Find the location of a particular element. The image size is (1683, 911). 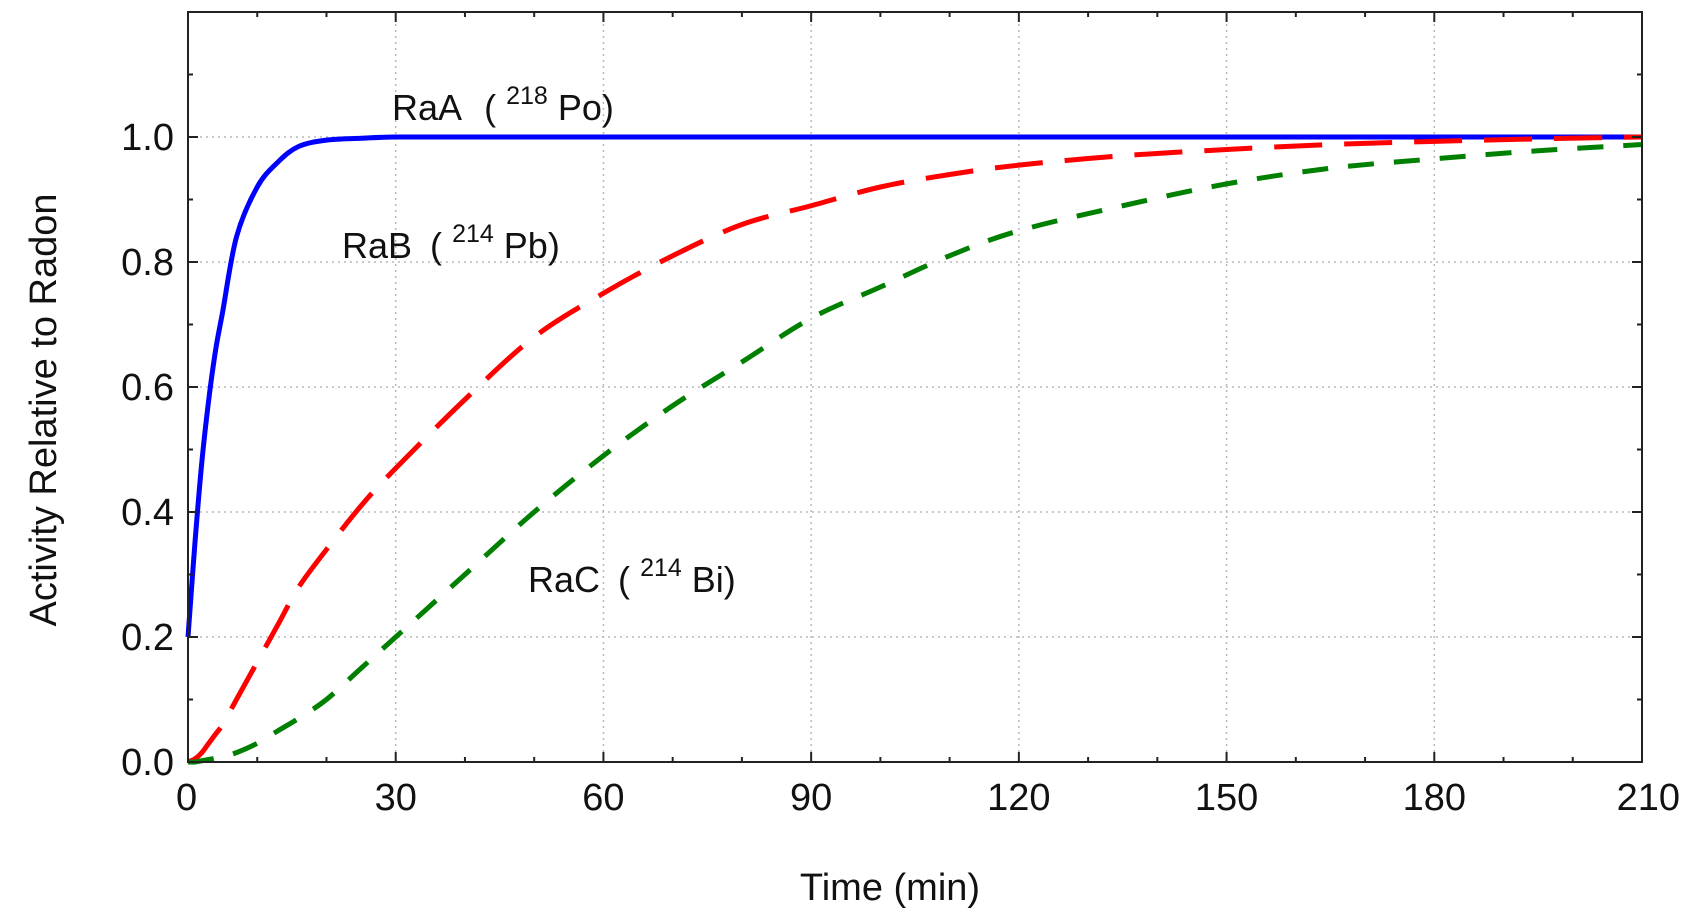

y-tick-labels: 0.0 0.2 0.4 0.6 0.8 1.0 is located at coordinates (147, 450).